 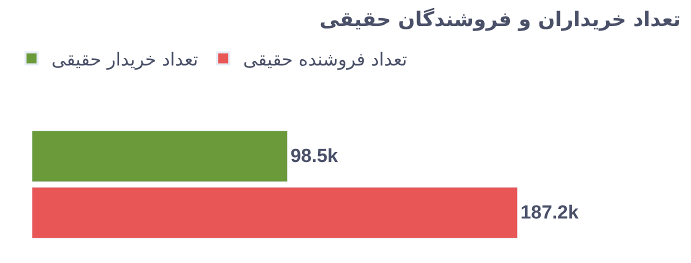 I want to click on data-label: 98.5k, so click(x=314, y=156).